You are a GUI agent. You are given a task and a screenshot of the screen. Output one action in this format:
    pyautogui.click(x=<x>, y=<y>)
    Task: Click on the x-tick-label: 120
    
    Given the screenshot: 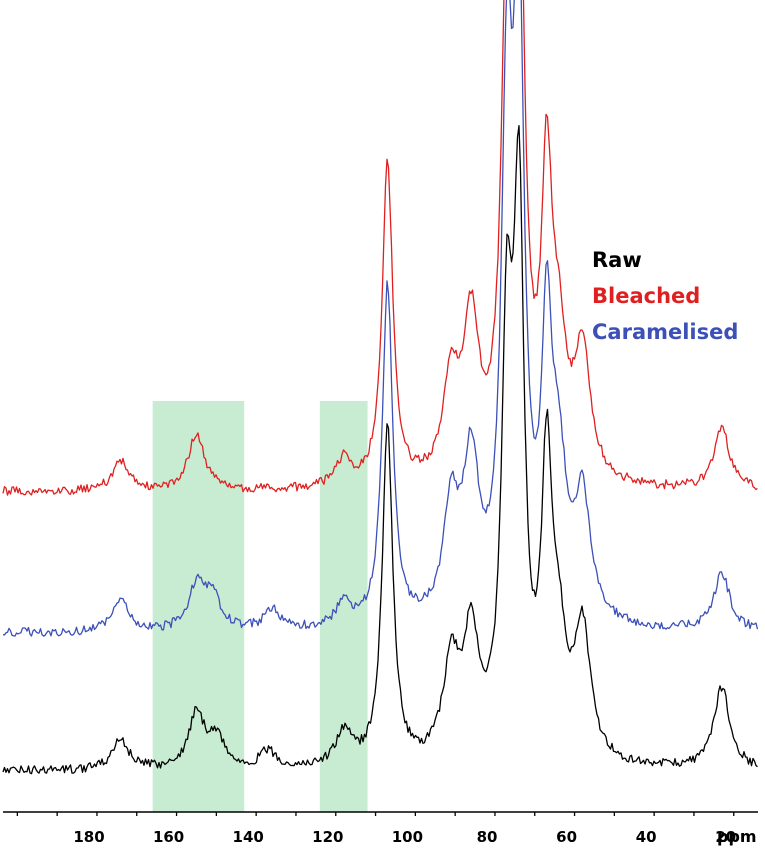 What is the action you would take?
    pyautogui.click(x=327, y=837)
    